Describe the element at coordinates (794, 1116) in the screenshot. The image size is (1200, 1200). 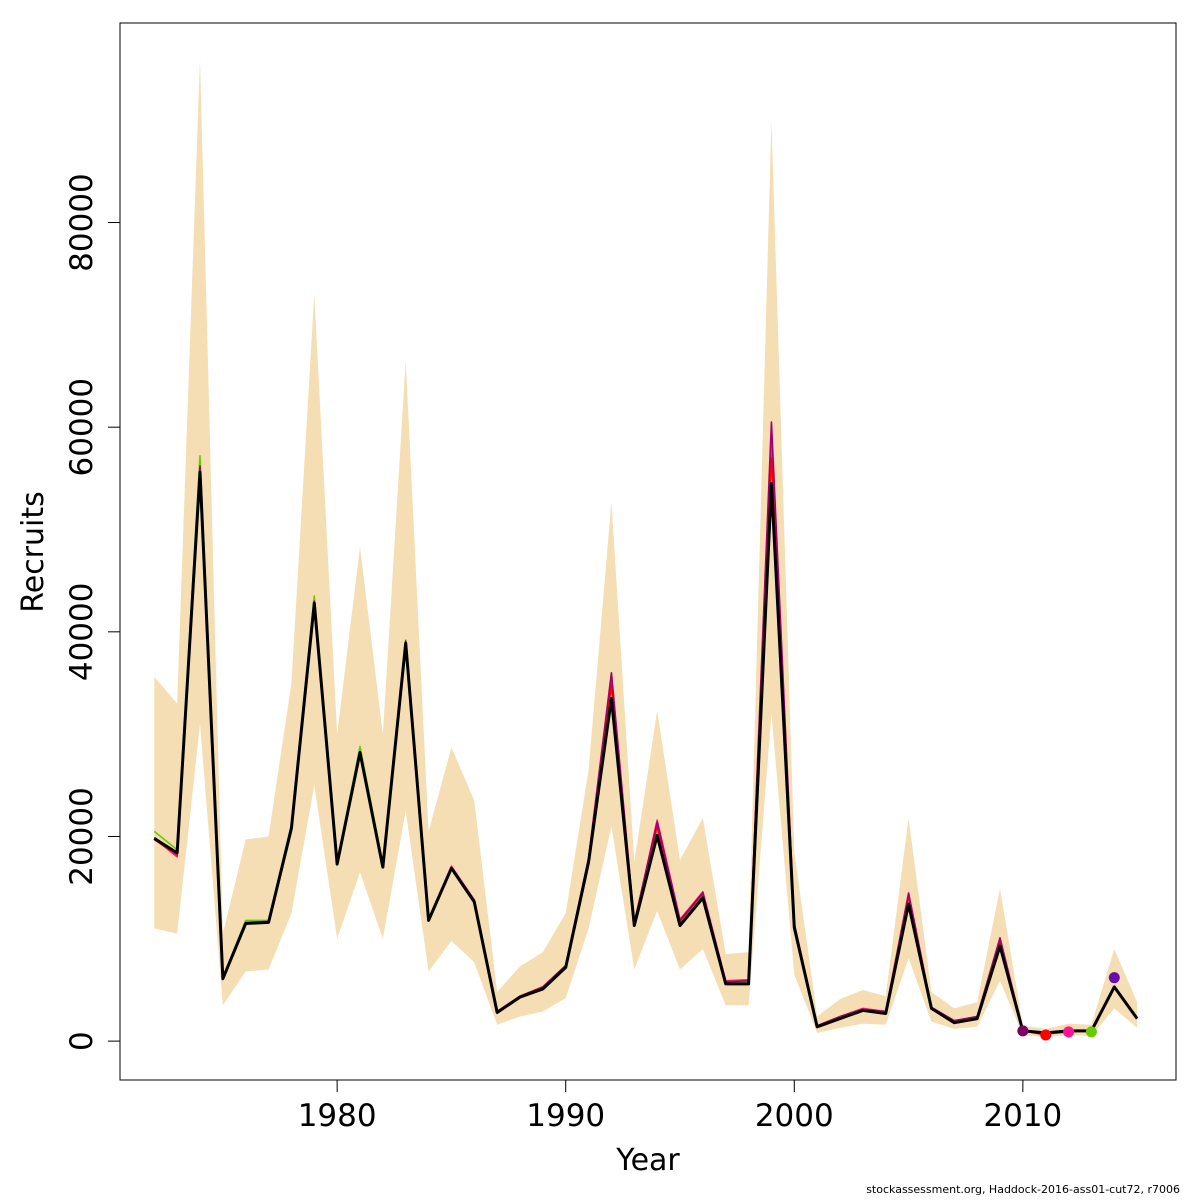
I see `x-tick-label-2000: 2000` at that location.